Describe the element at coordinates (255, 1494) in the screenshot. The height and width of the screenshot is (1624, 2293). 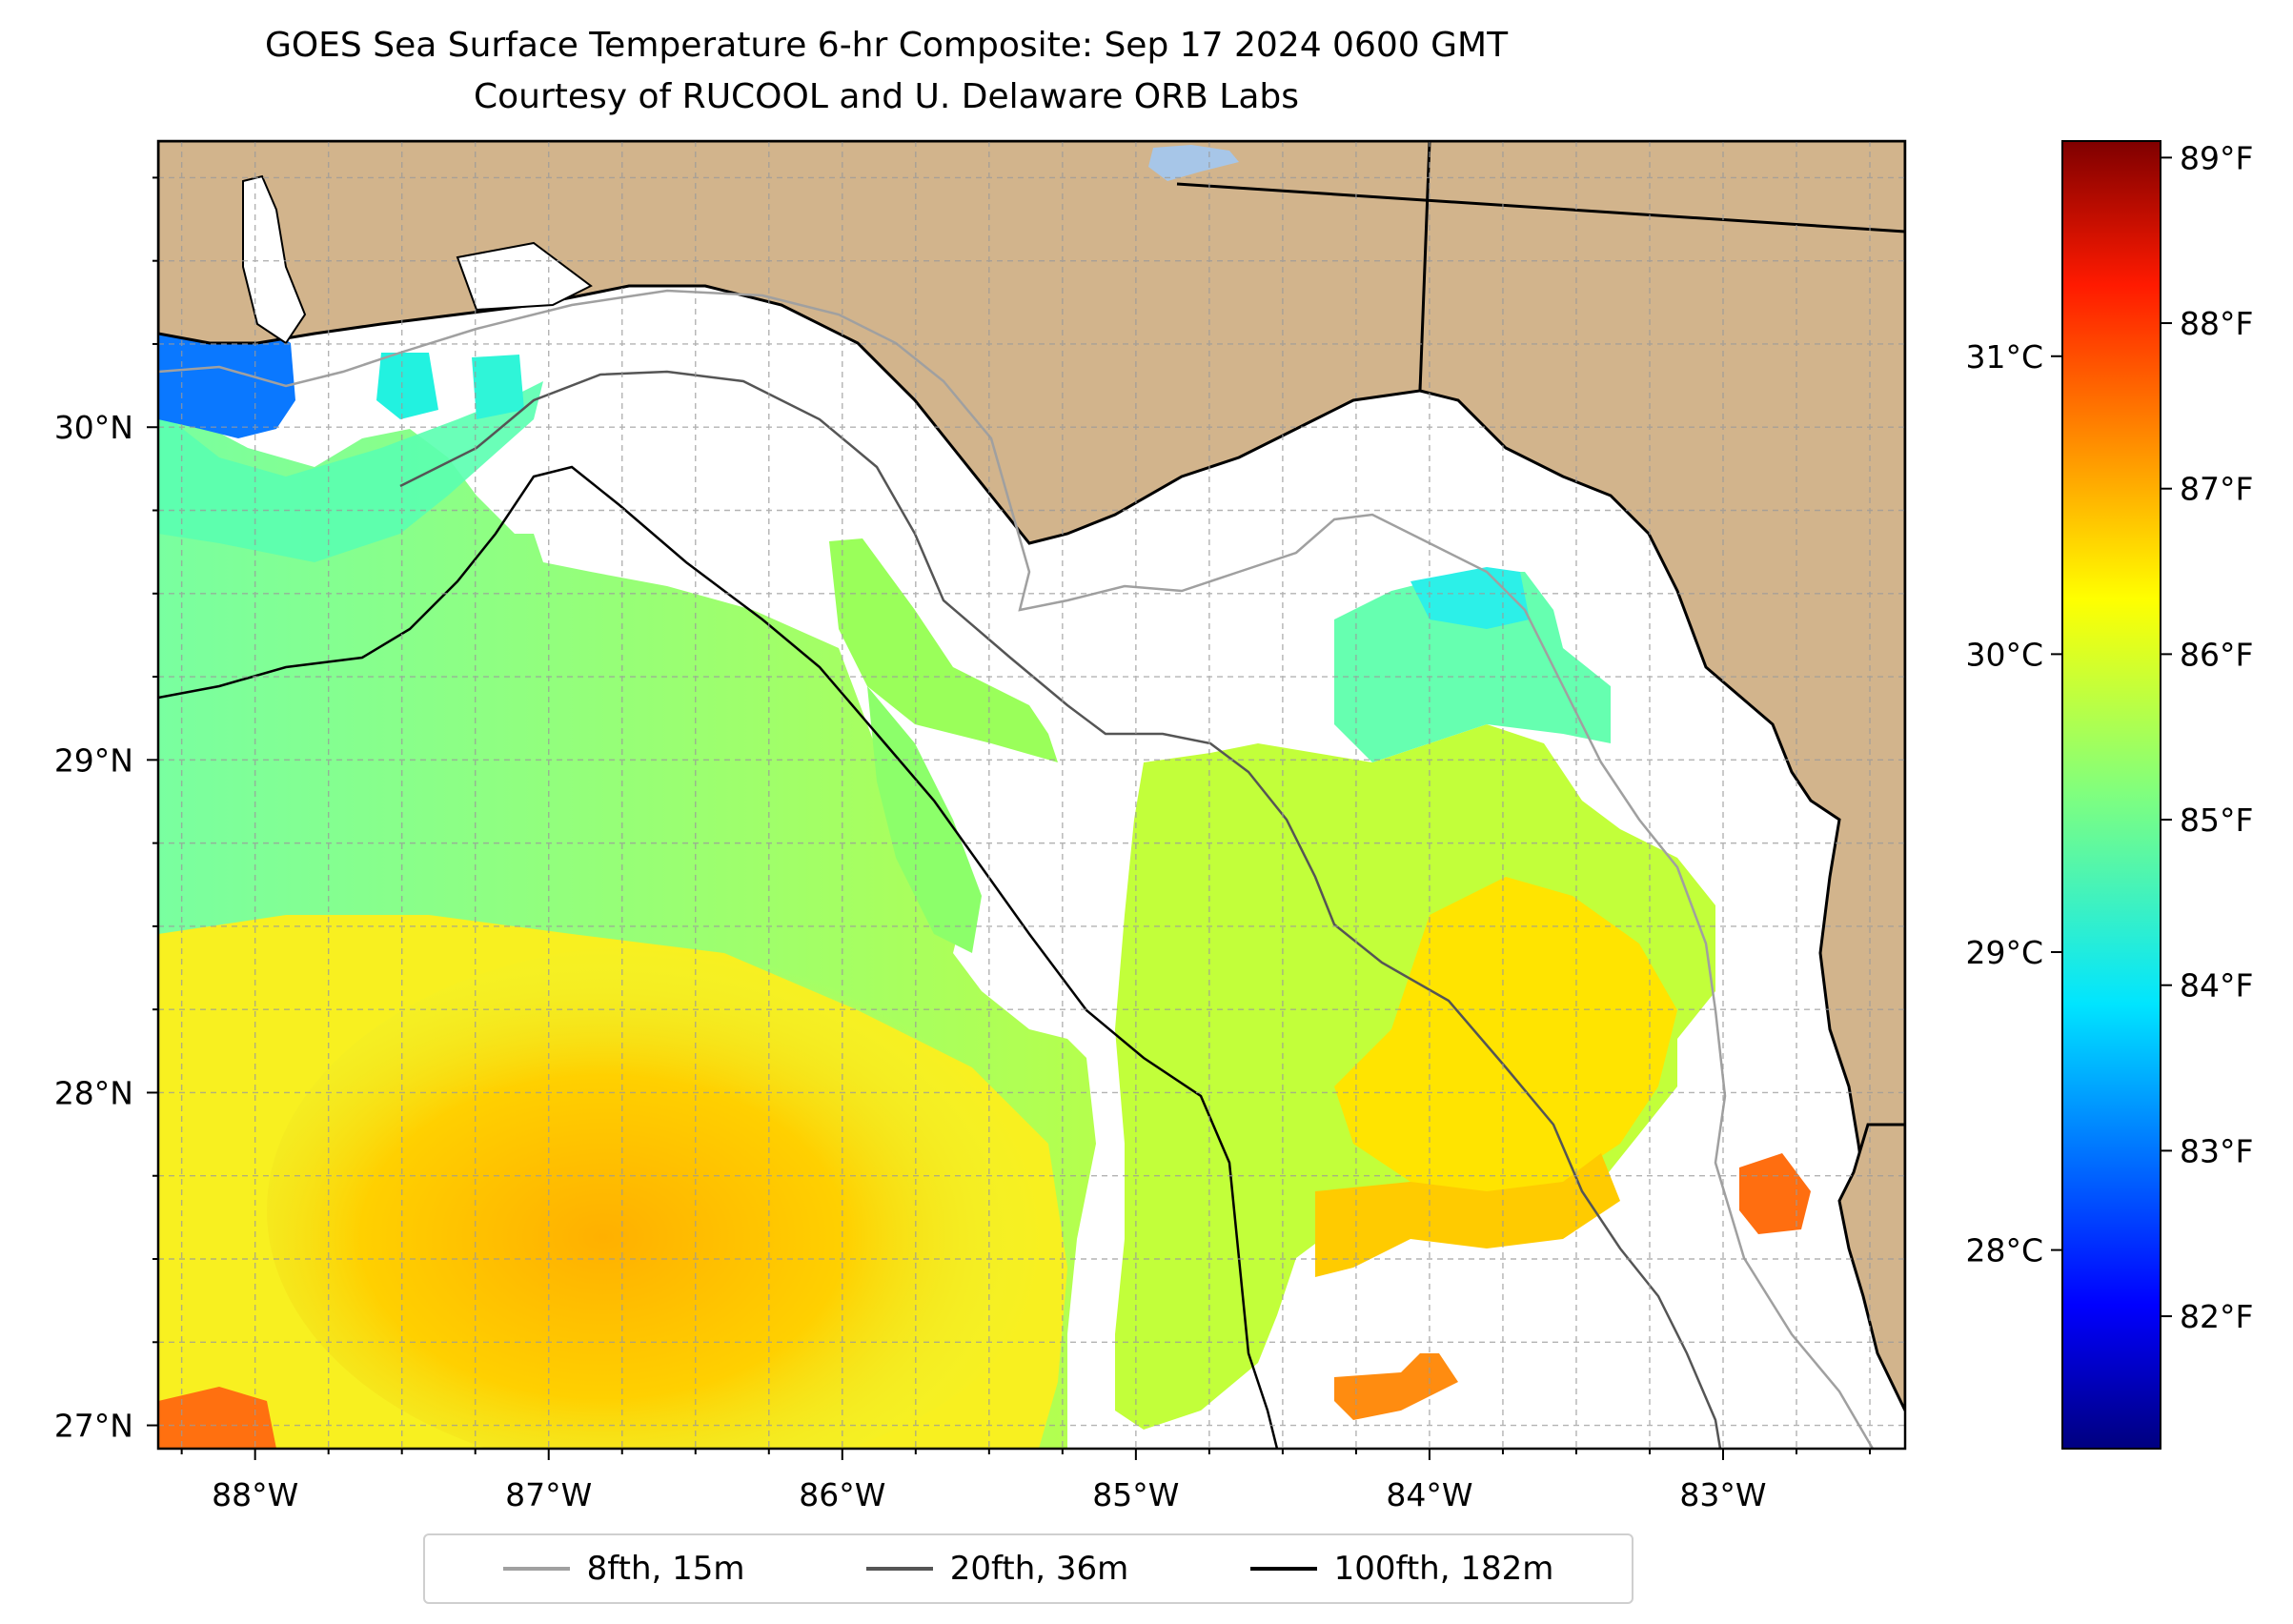
I see `lon-tick-label: 88°W` at that location.